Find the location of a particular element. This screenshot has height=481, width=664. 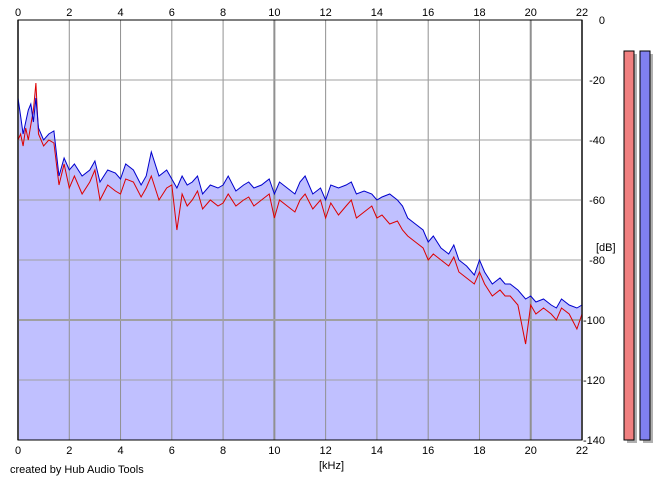

x-tick-label-bottom: 12 is located at coordinates (326, 451).